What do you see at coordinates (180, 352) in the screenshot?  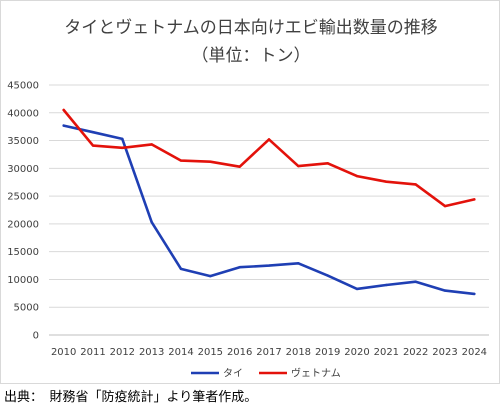 I see `x-tick-label: 2014` at bounding box center [180, 352].